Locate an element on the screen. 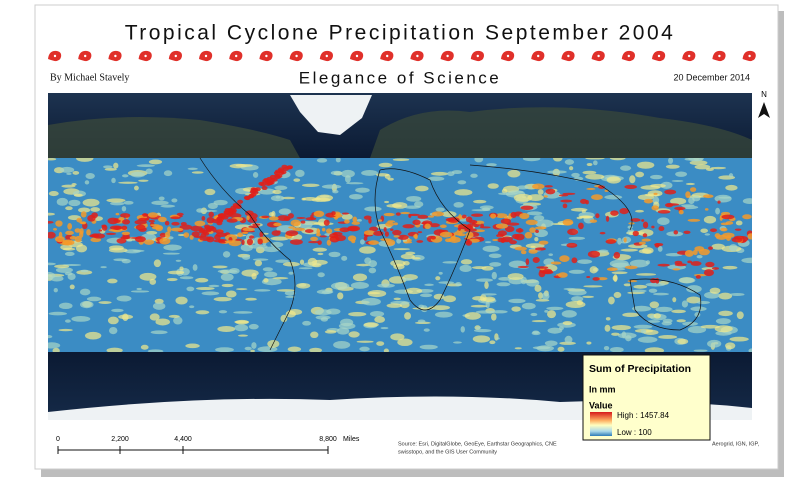 This screenshot has height=485, width=800. legend-field: Value is located at coordinates (601, 405).